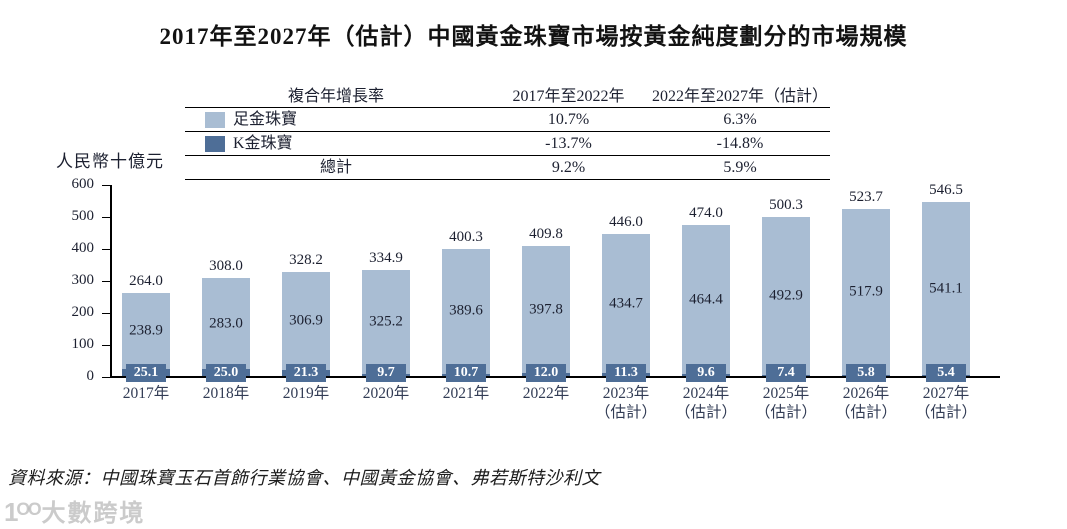  Describe the element at coordinates (626, 403) in the screenshot. I see `x-axis-category-label: 2023年 （估計）` at that location.